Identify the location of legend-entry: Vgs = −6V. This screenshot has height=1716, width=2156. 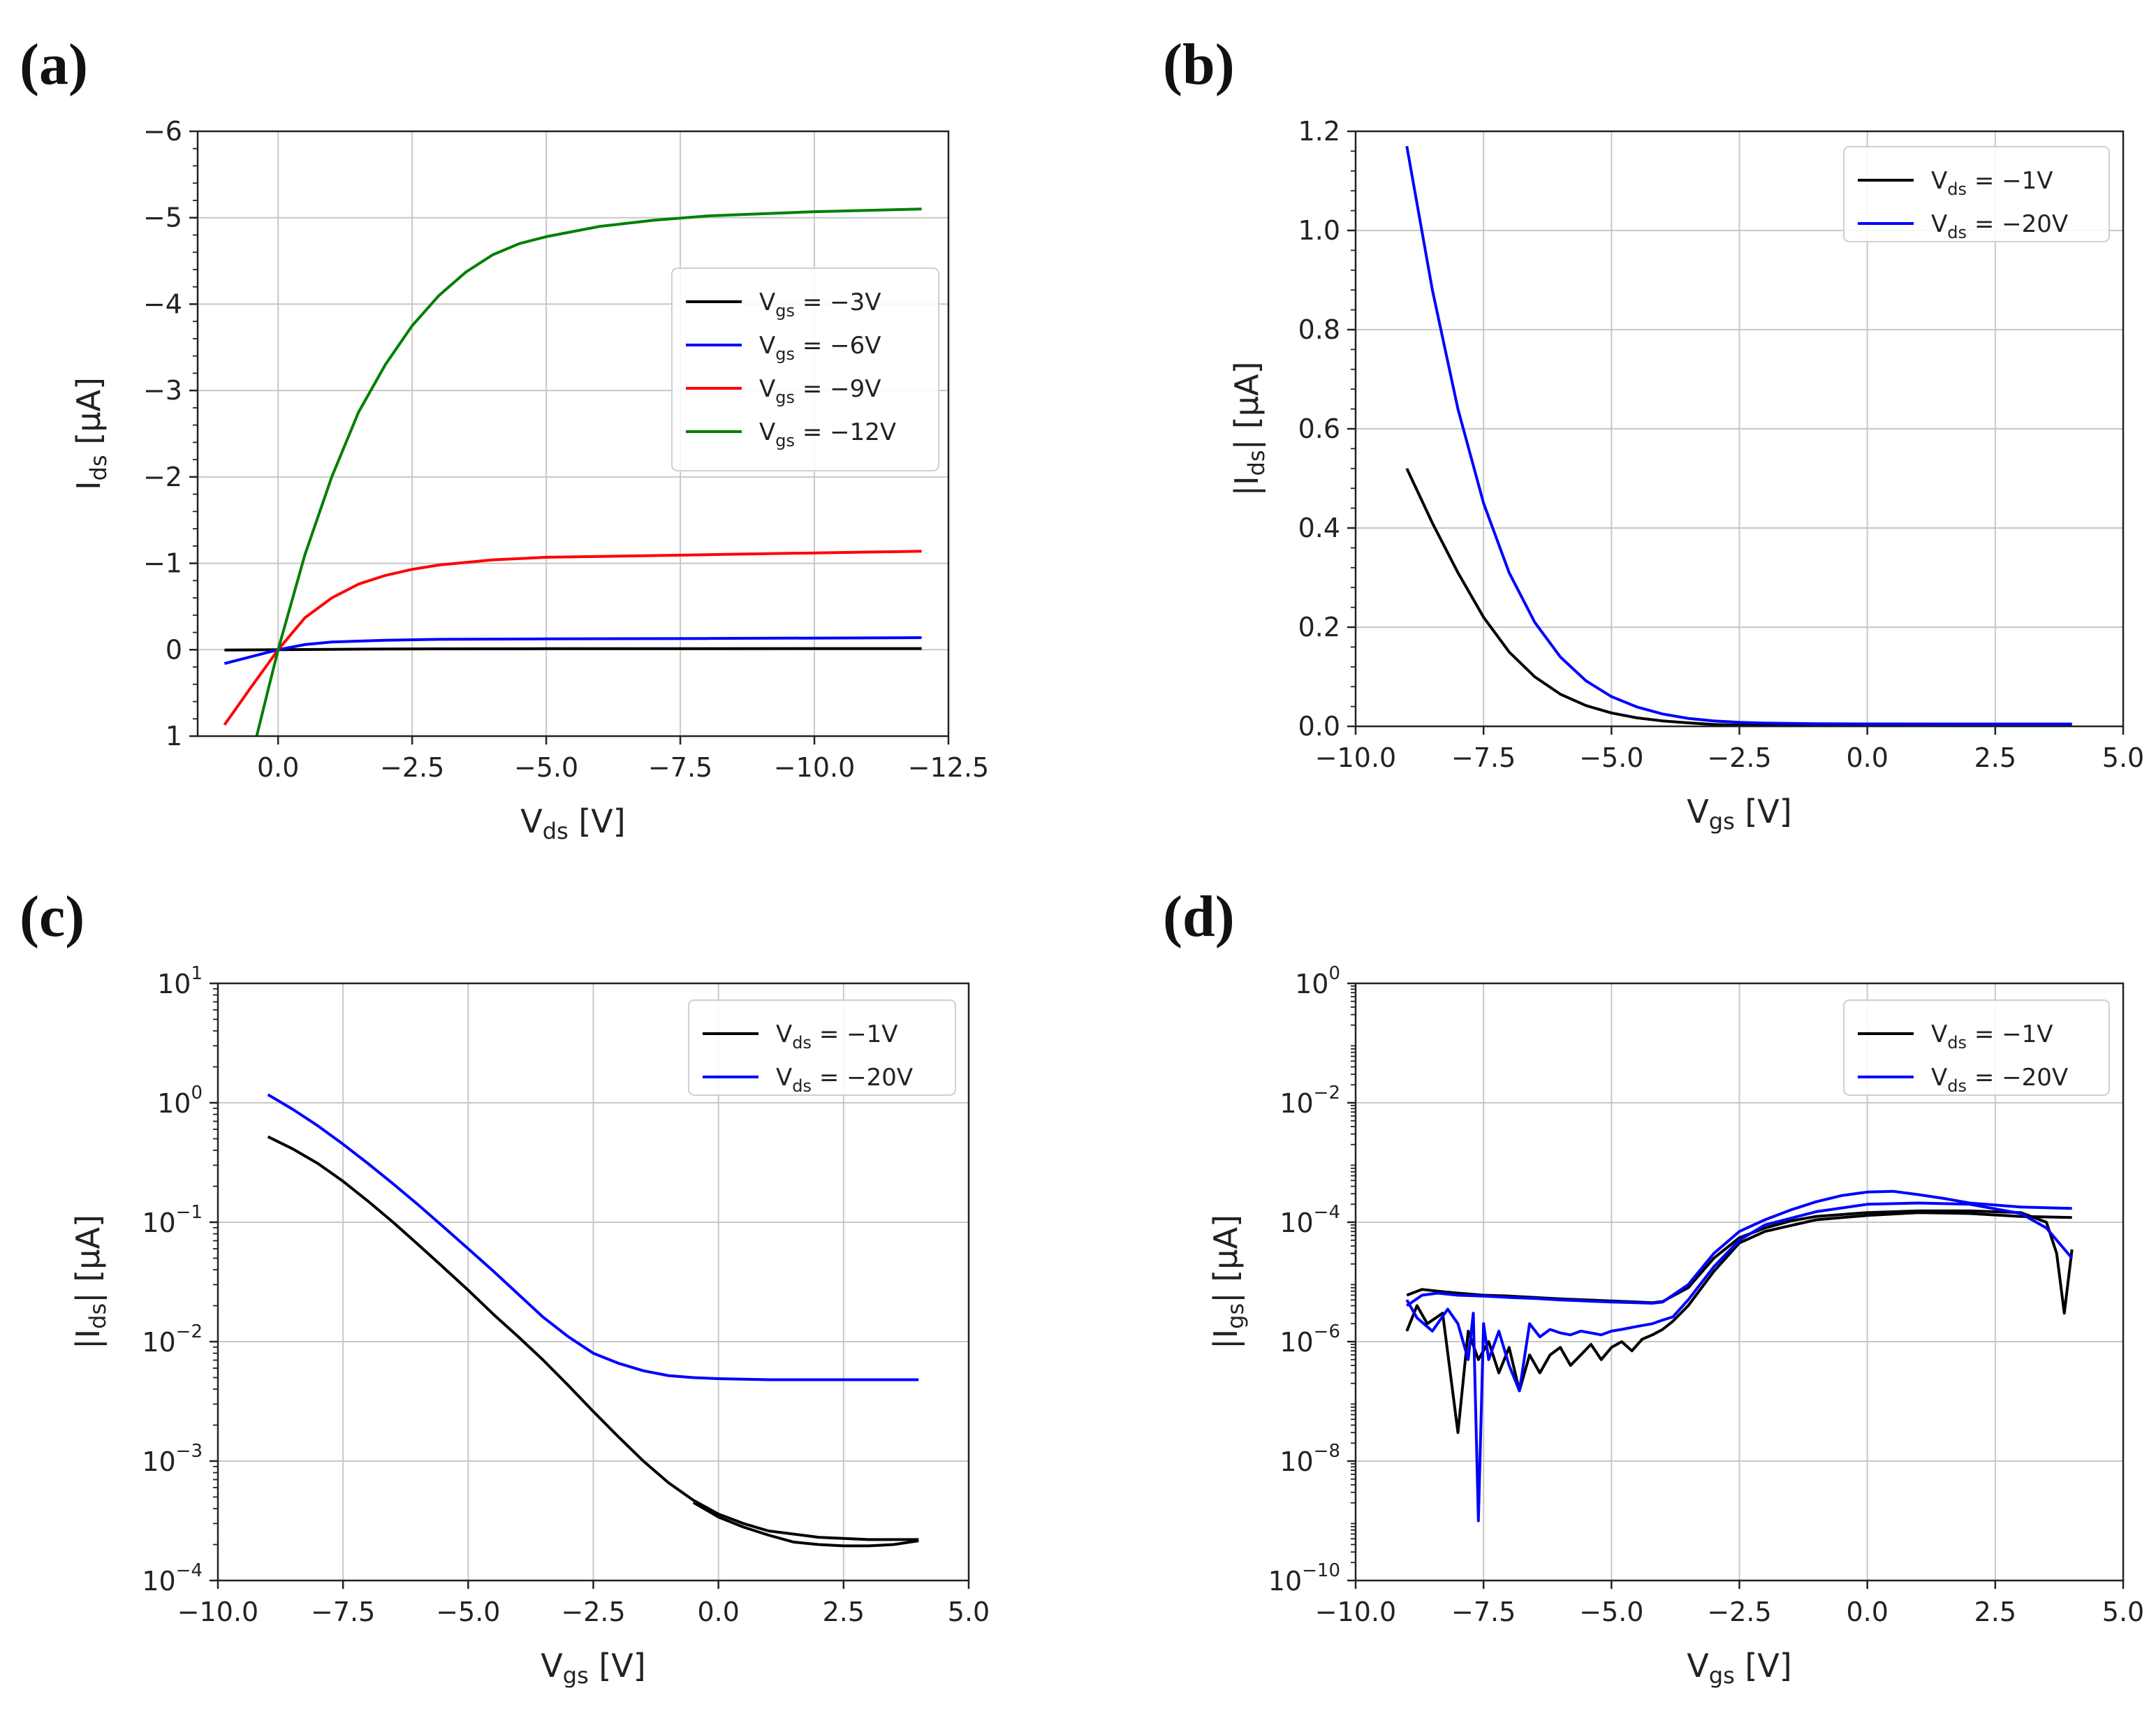
(820, 348).